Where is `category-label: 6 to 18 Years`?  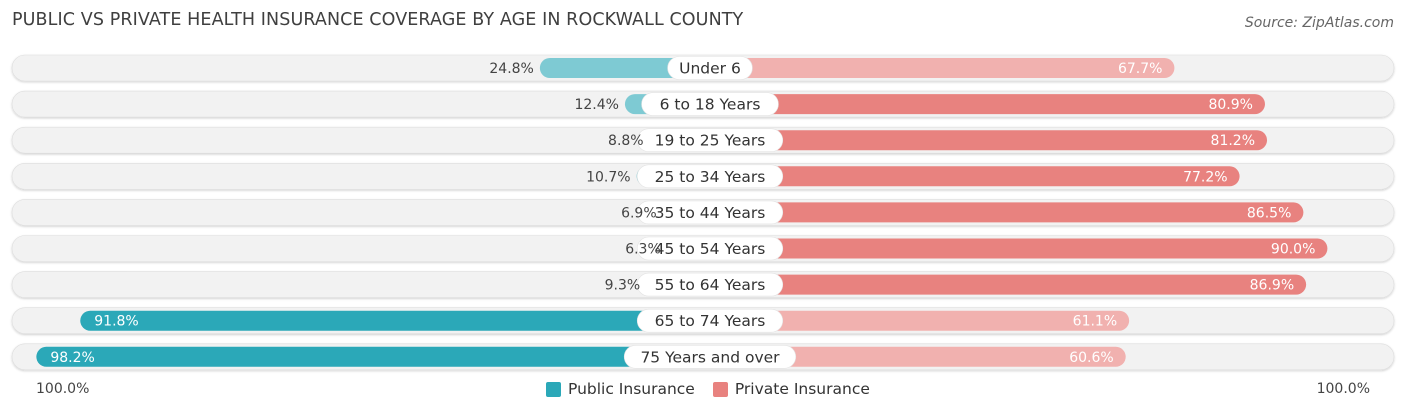
category-label: 6 to 18 Years is located at coordinates (710, 105).